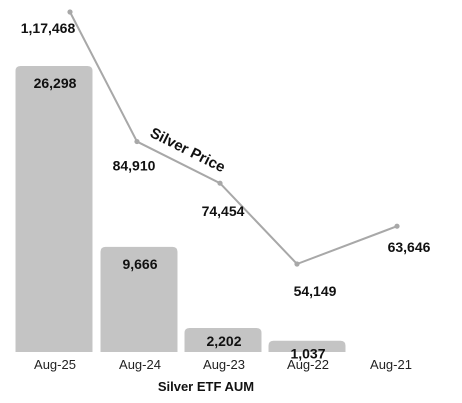 The image size is (462, 403). I want to click on x-tick-label: Aug-25, so click(55, 364).